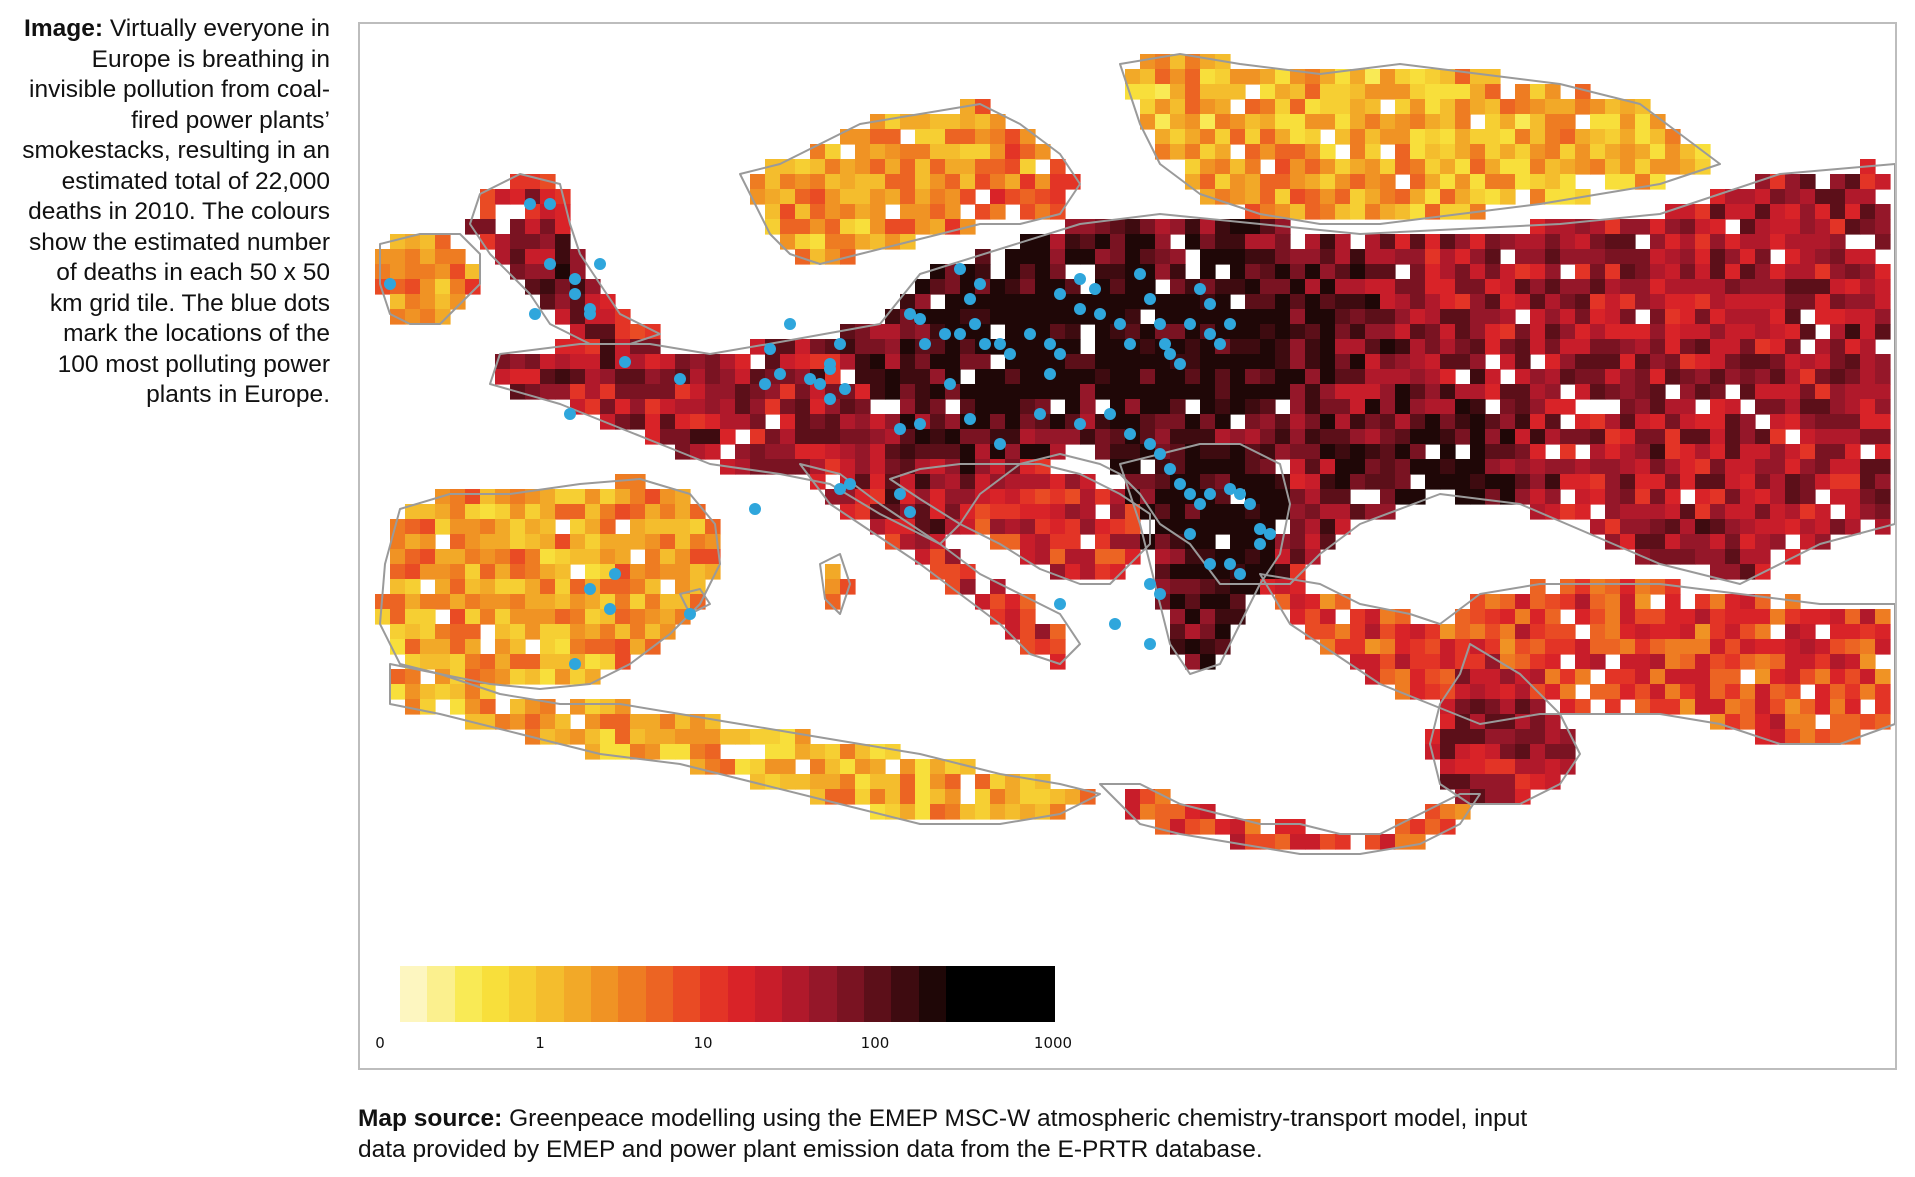 The width and height of the screenshot is (1915, 1177). What do you see at coordinates (703, 1043) in the screenshot?
I see `scale-tick-10: 10` at bounding box center [703, 1043].